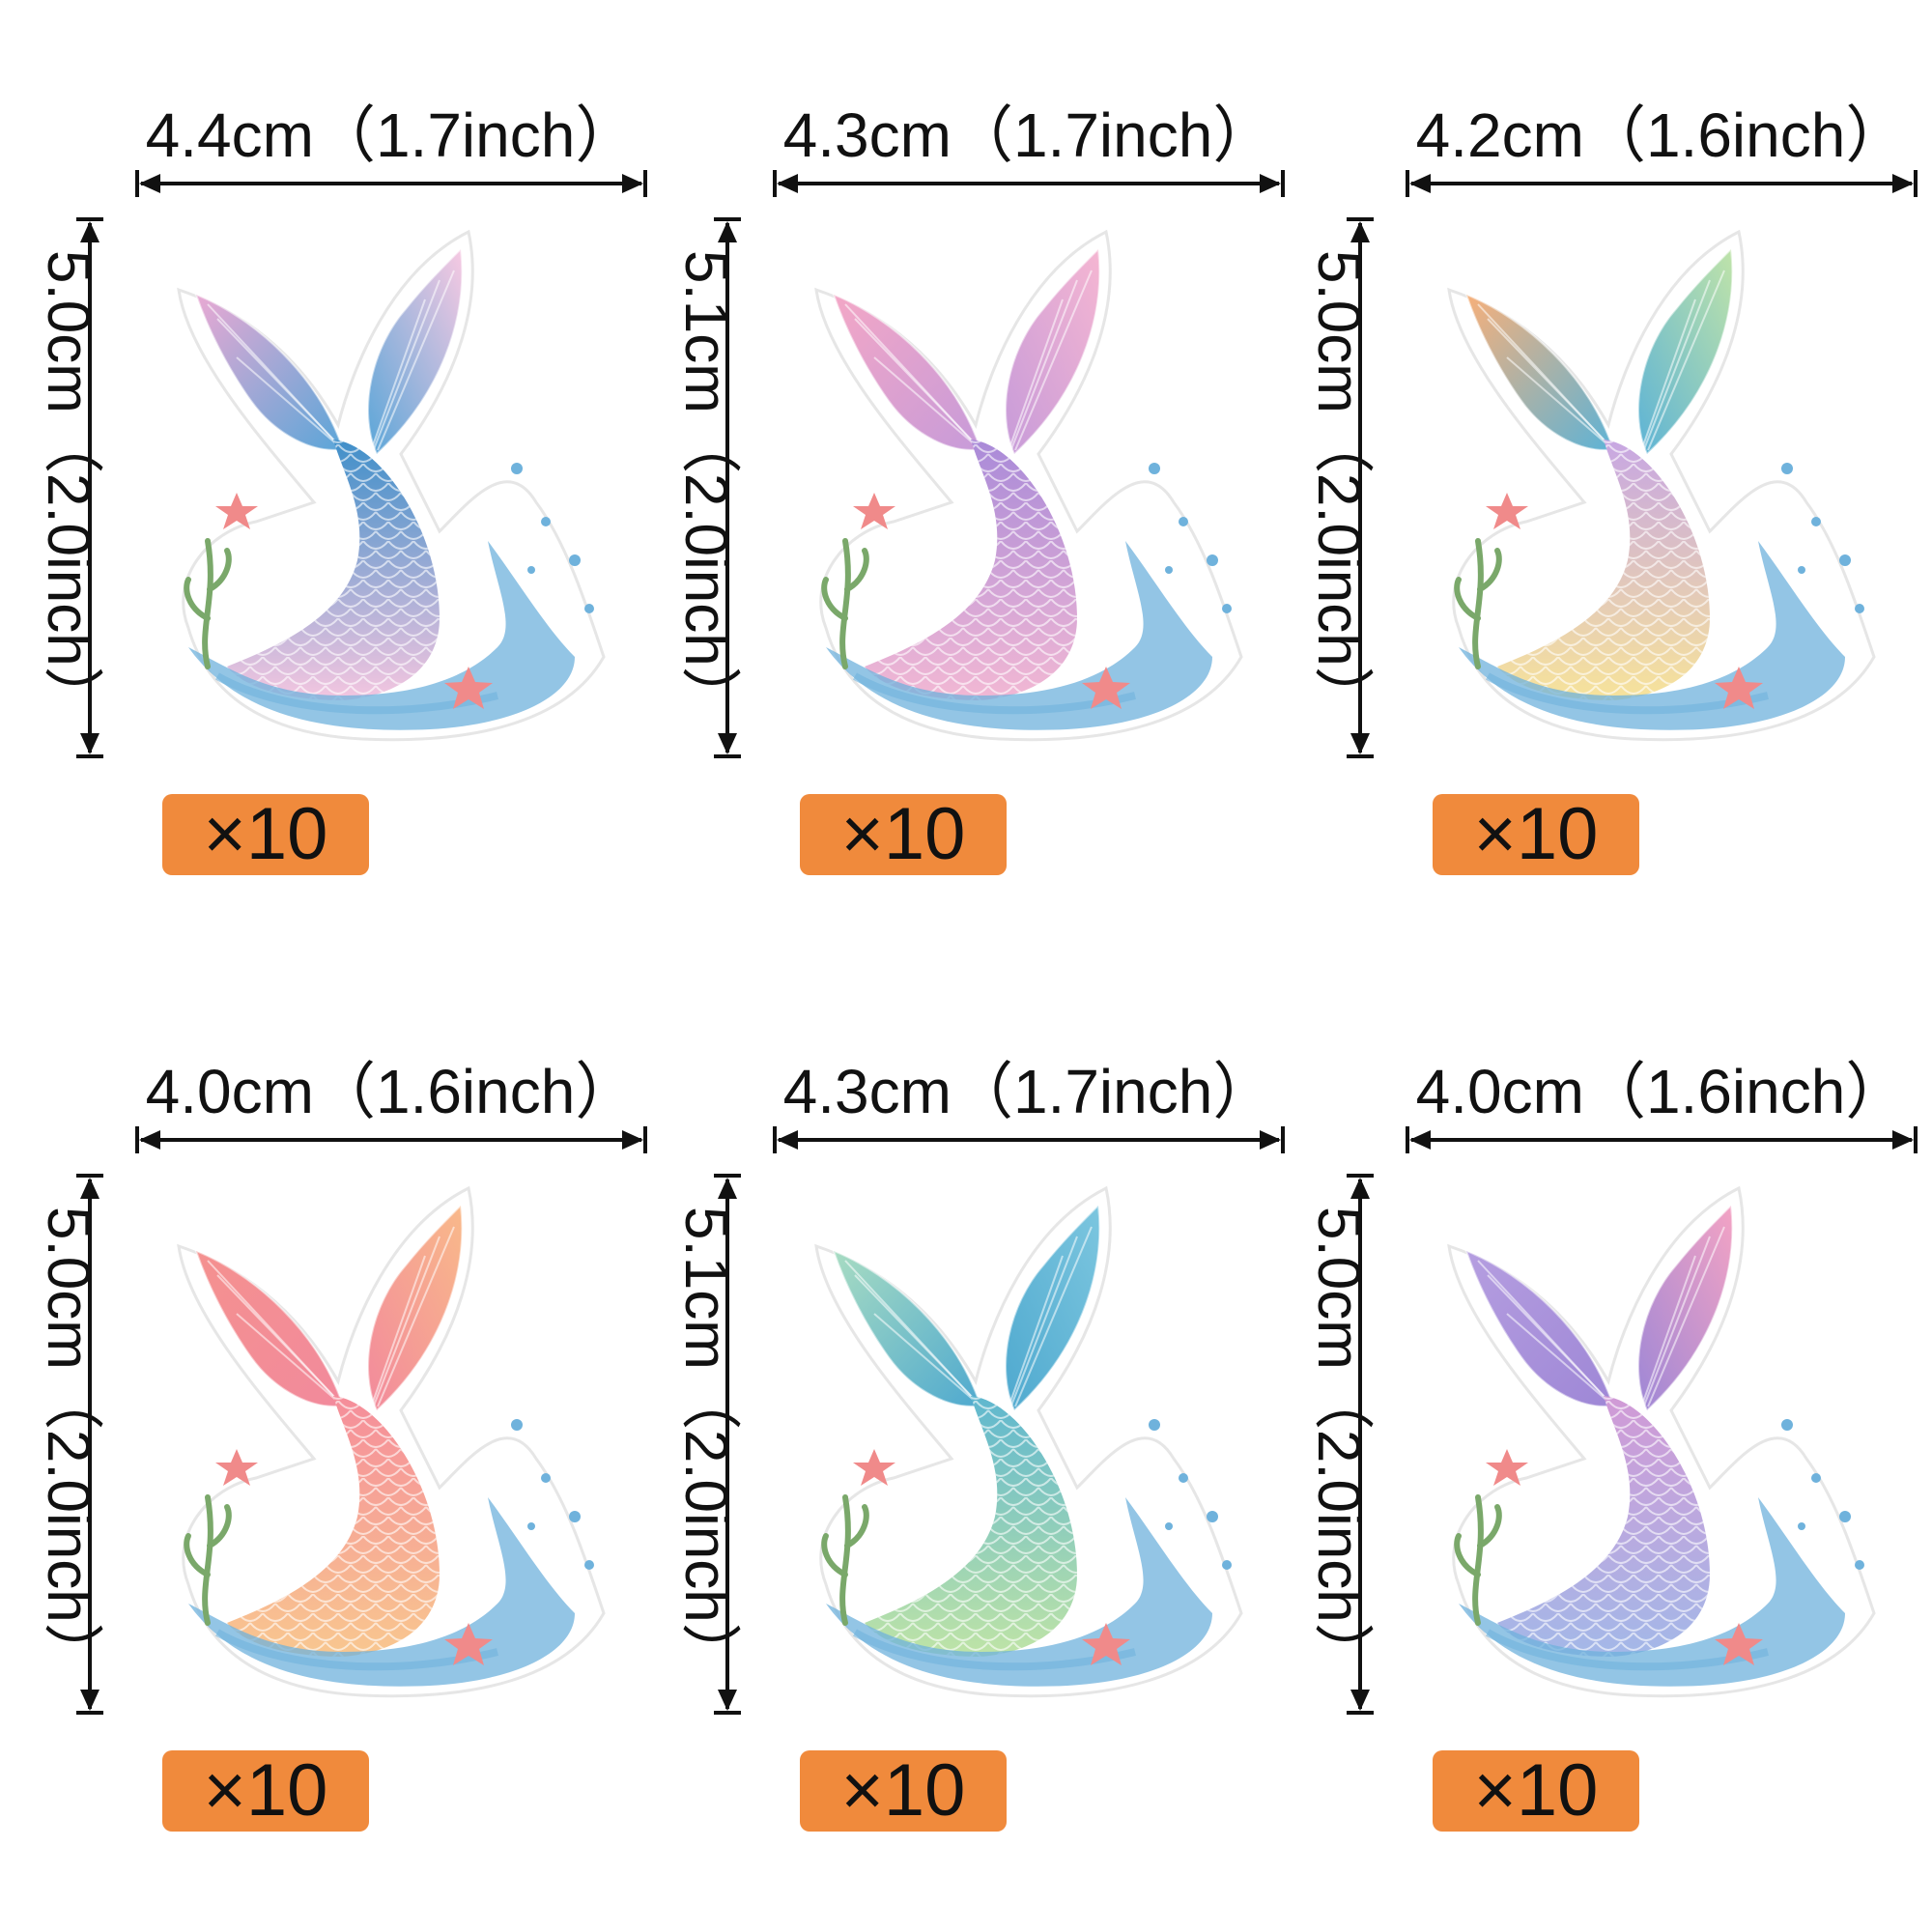  I want to click on sticker-card-5: 4.3cm（1.7inch） 5.1cm（2.0inch）, so click(971, 1478).